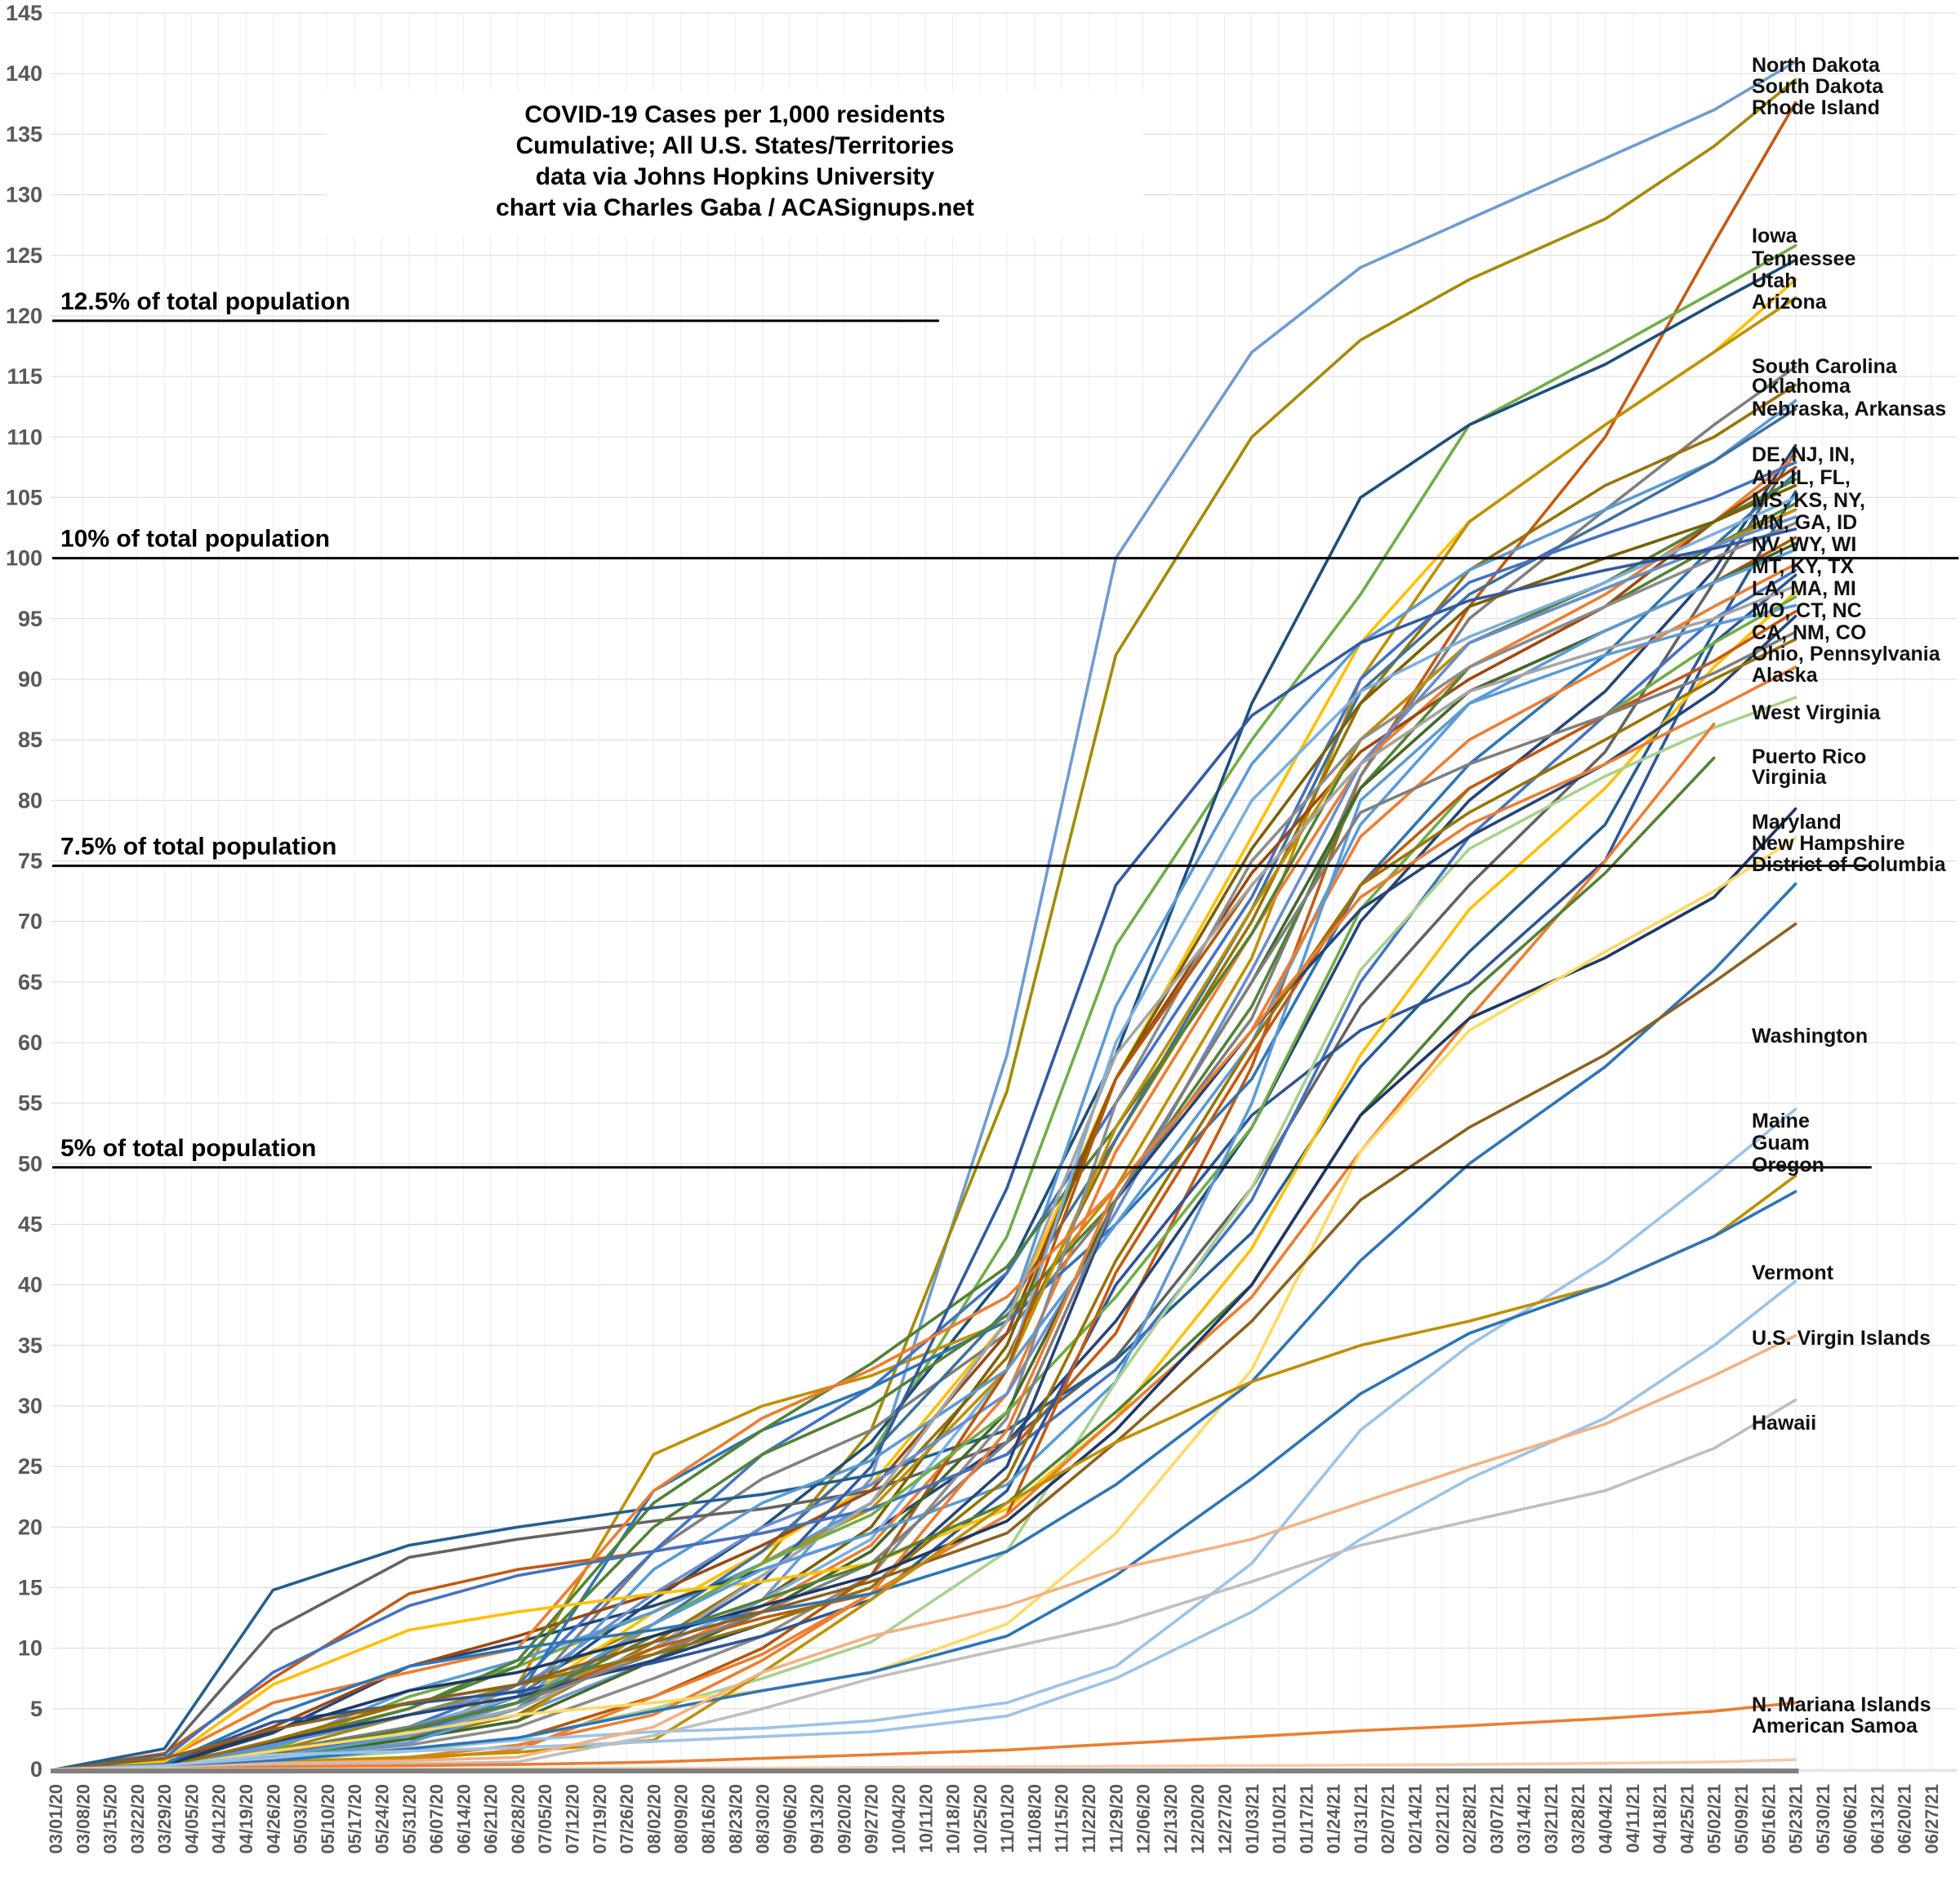 This screenshot has width=1960, height=1882. Describe the element at coordinates (1306, 1819) in the screenshot. I see `x-tick-label: 01/17/21` at that location.